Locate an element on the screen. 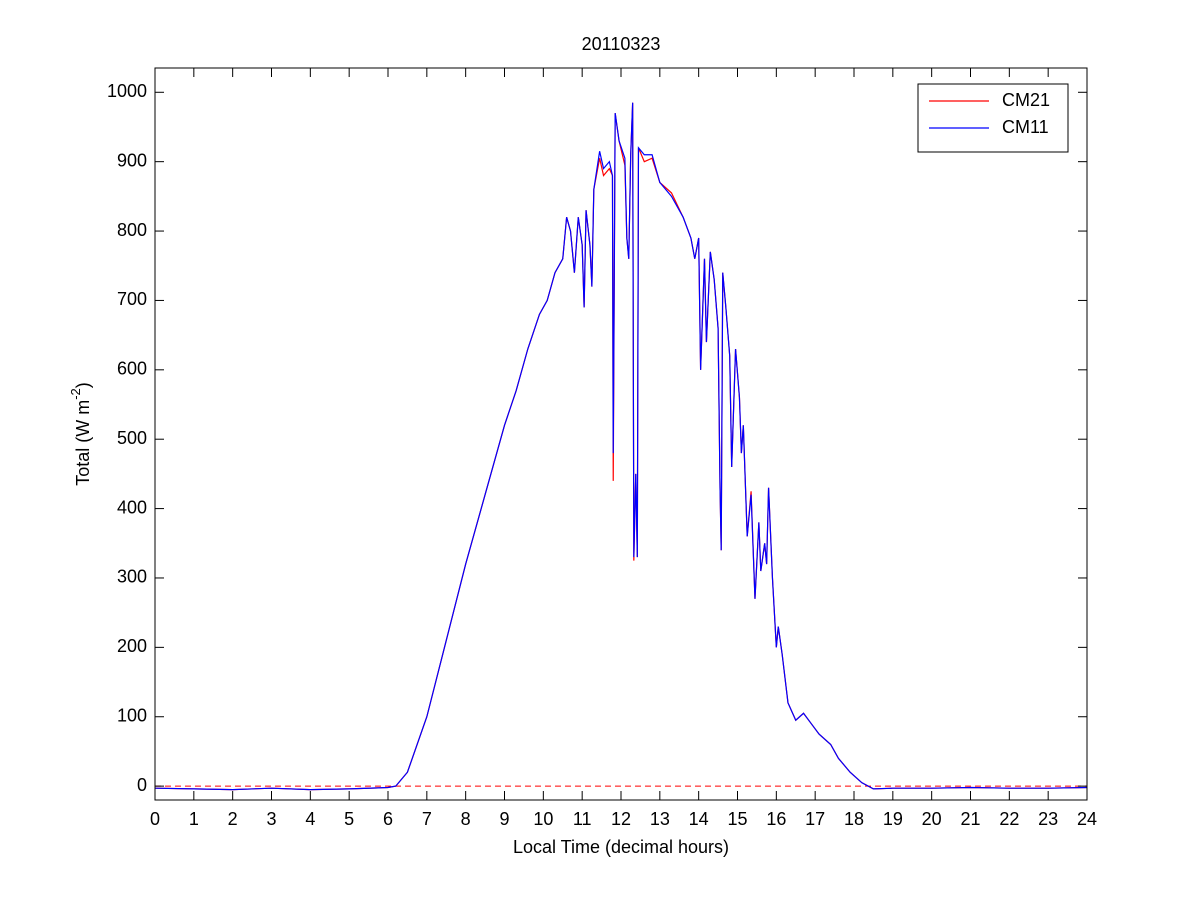 The image size is (1201, 900). y-tick-label: 500 is located at coordinates (132, 438).